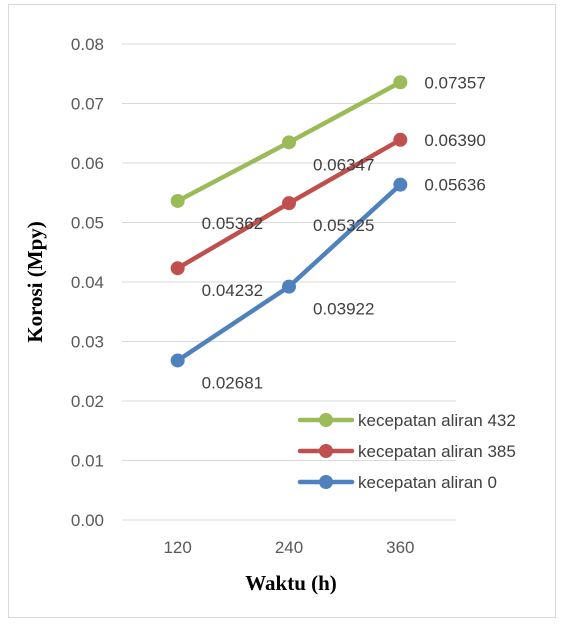 The height and width of the screenshot is (626, 564). I want to click on data-label: 0.03922, so click(343, 309).